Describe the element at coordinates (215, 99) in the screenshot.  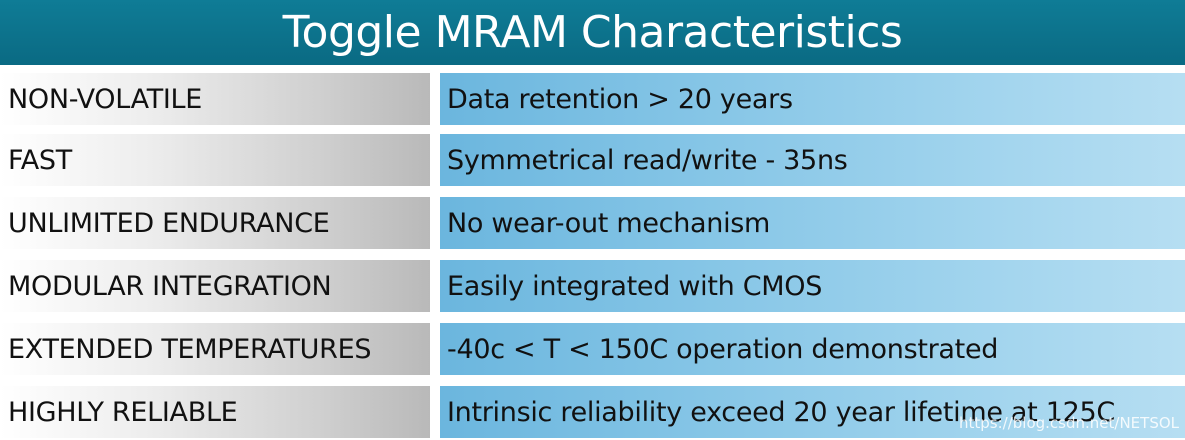
I see `row-label: NON-VOLATILE` at that location.